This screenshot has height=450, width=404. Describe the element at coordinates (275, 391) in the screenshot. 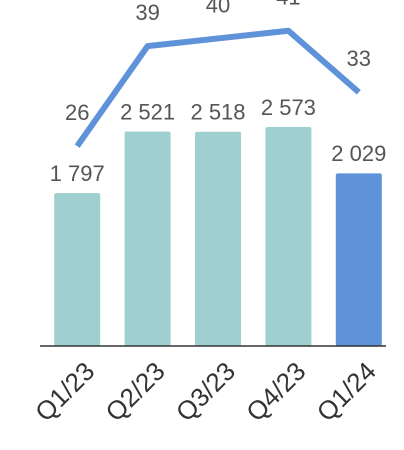

I see `x-tick-label: Q4/23` at that location.